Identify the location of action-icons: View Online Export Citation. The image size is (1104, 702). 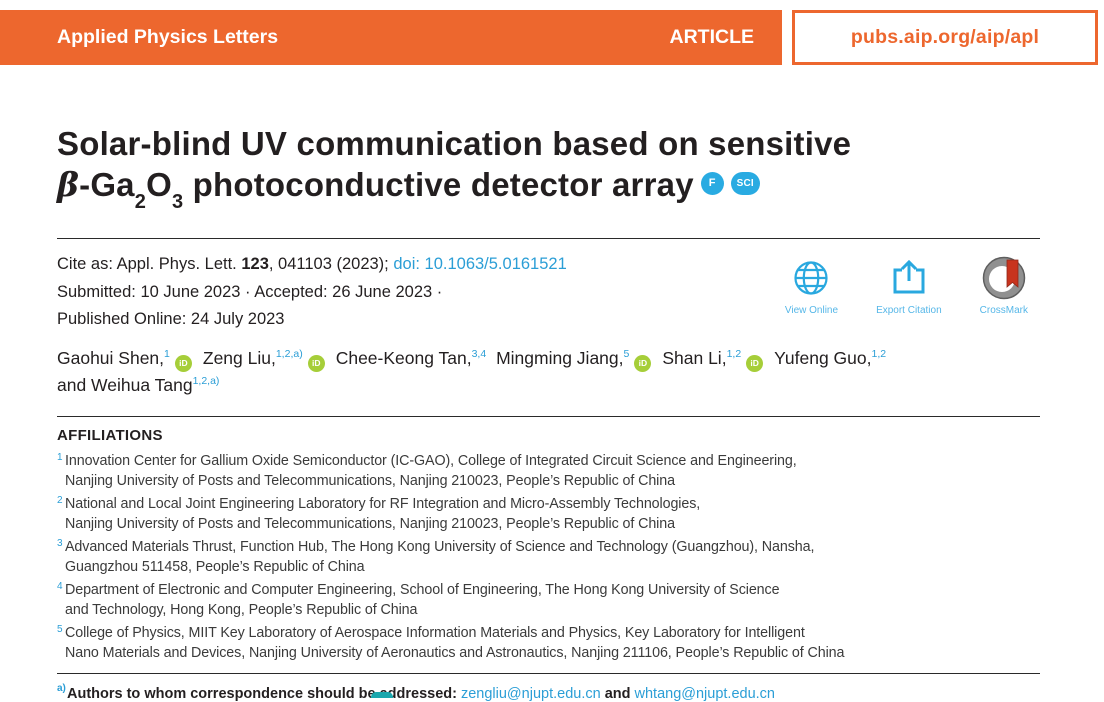
(912, 292).